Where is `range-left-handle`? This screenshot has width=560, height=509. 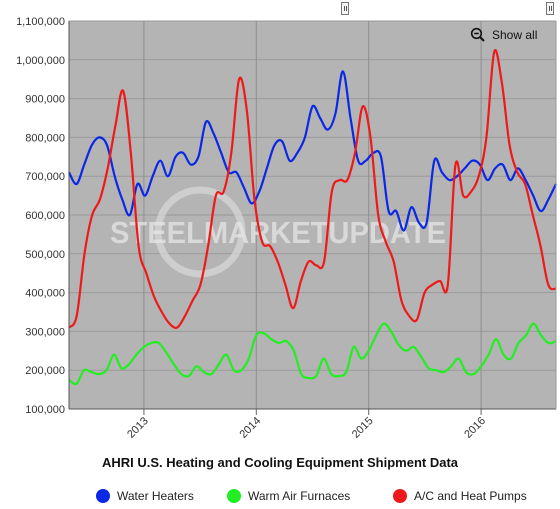 range-left-handle is located at coordinates (345, 8).